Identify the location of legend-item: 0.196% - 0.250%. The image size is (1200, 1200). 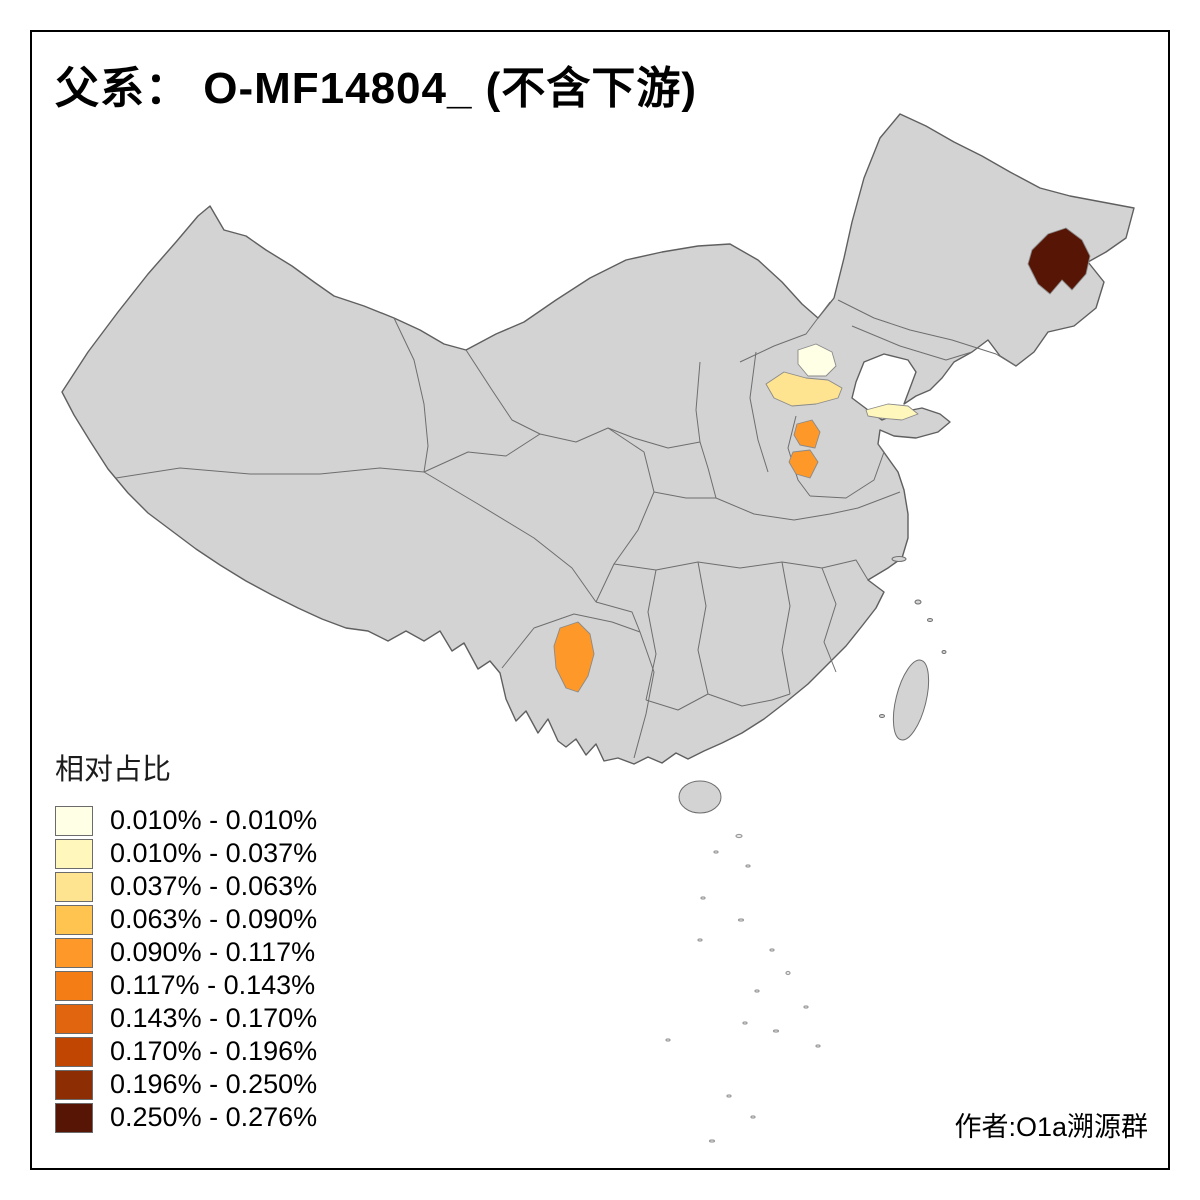
(186, 1084).